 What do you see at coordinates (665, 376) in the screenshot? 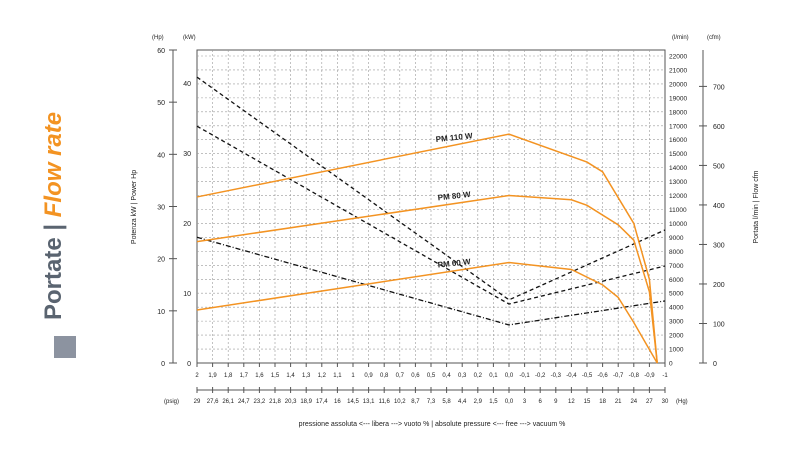
I see `bar-tick-label: -1` at bounding box center [665, 376].